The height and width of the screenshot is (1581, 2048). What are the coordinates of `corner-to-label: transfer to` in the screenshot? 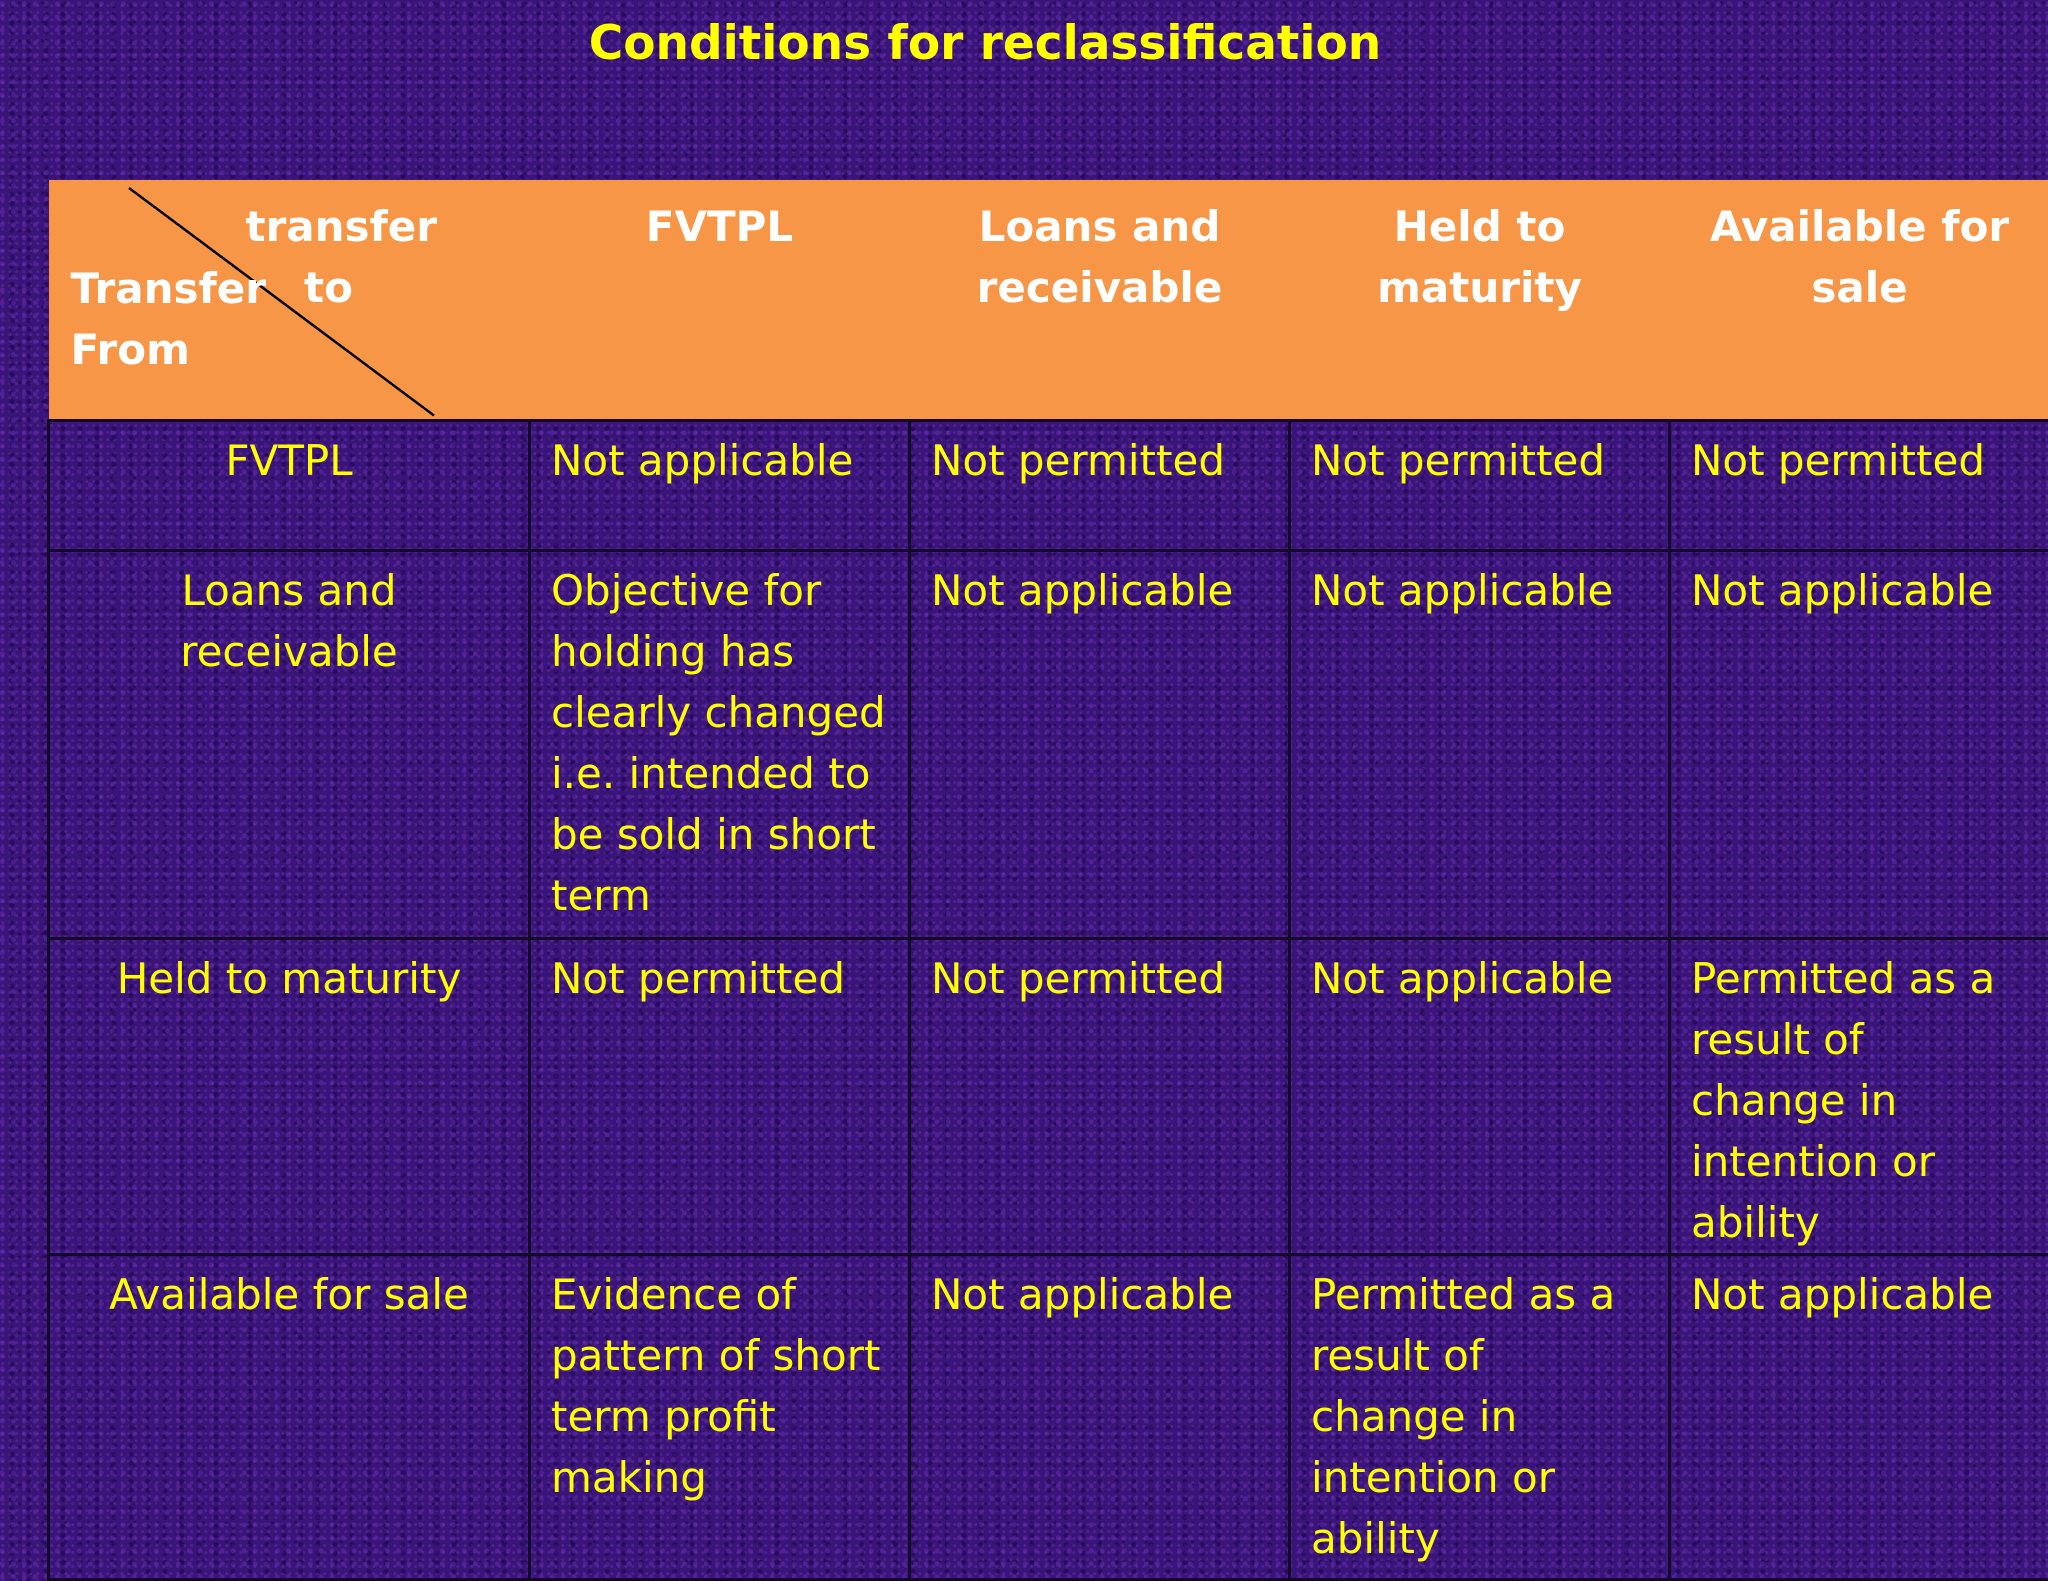 It's located at (342, 257).